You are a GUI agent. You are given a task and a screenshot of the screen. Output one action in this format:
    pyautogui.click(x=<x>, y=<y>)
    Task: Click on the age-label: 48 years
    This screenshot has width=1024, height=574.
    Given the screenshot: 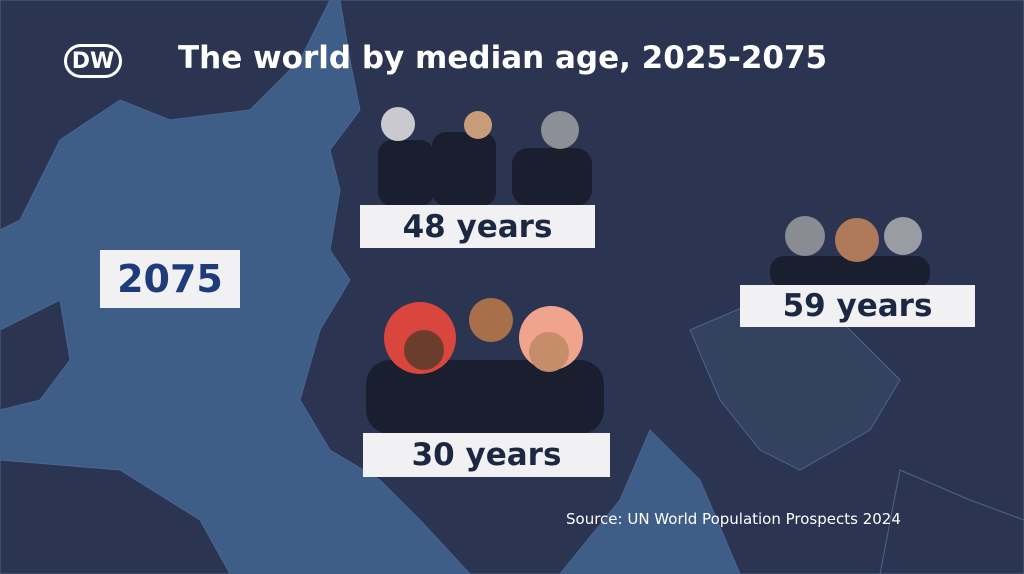 What is the action you would take?
    pyautogui.click(x=477, y=226)
    